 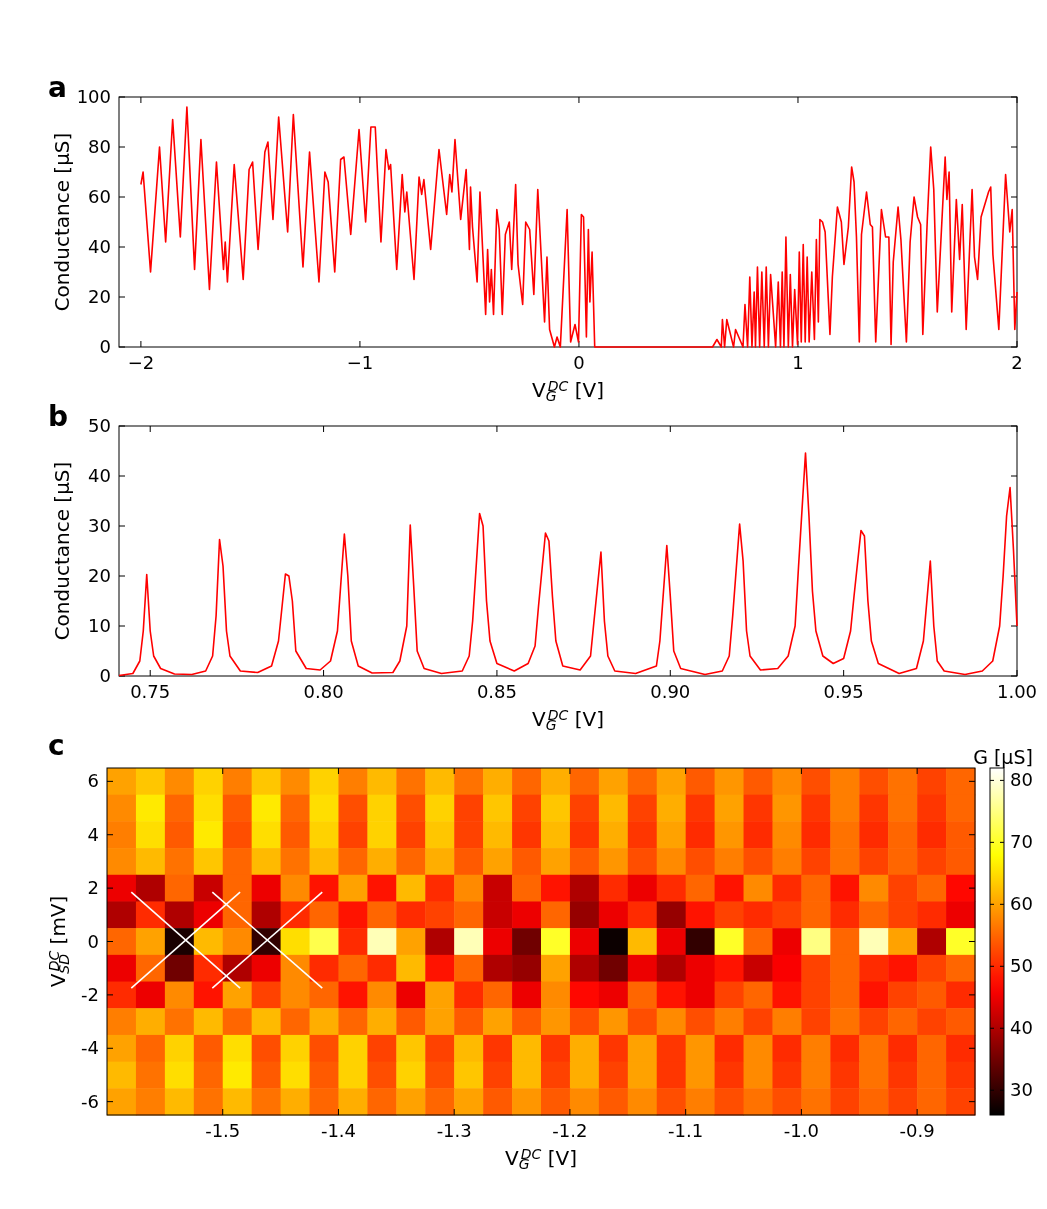 I want to click on x-tick-label: 1.00, so click(x=1017, y=691).